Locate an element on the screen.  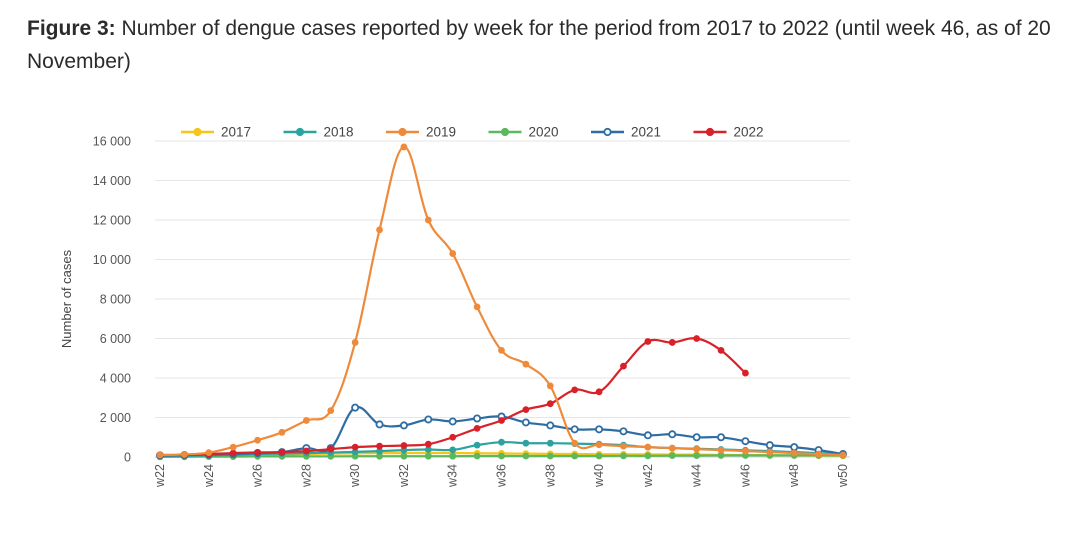
x-tick-label: w30 is located at coordinates (355, 476).